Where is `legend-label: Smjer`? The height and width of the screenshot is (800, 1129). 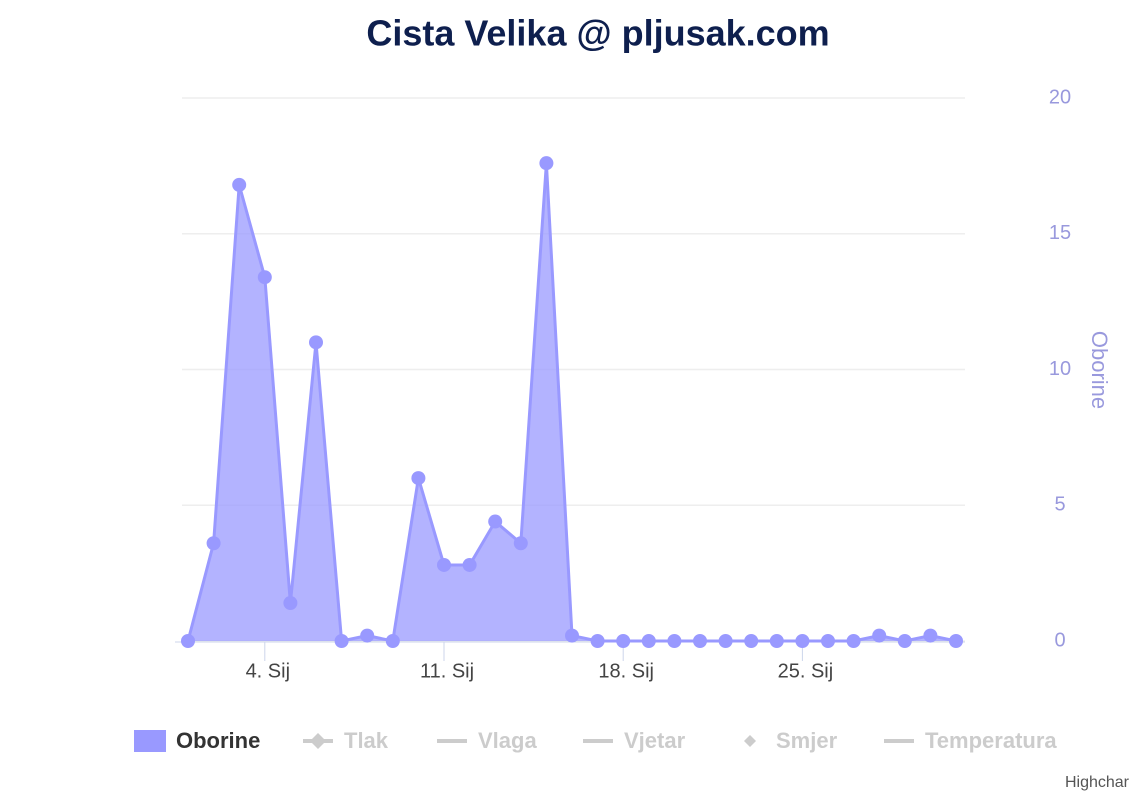
legend-label: Smjer is located at coordinates (807, 740).